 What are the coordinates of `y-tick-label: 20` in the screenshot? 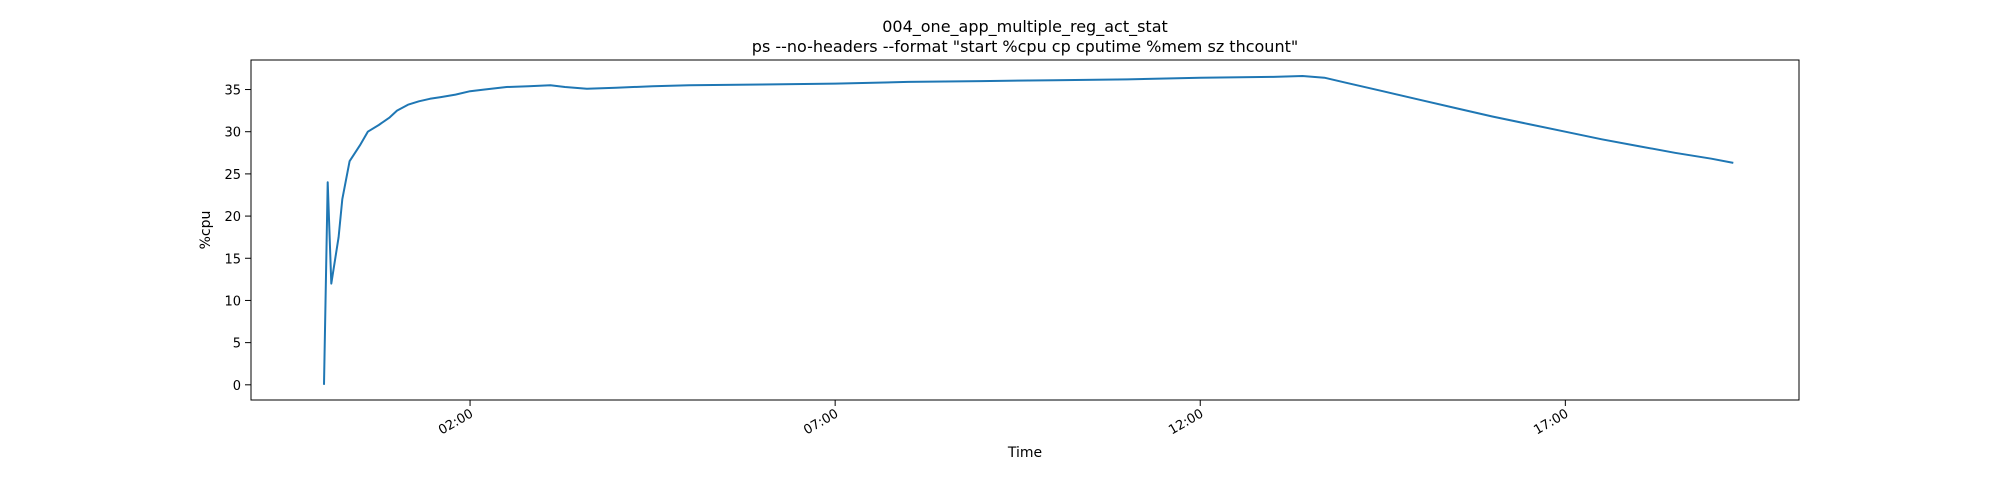 It's located at (232, 217).